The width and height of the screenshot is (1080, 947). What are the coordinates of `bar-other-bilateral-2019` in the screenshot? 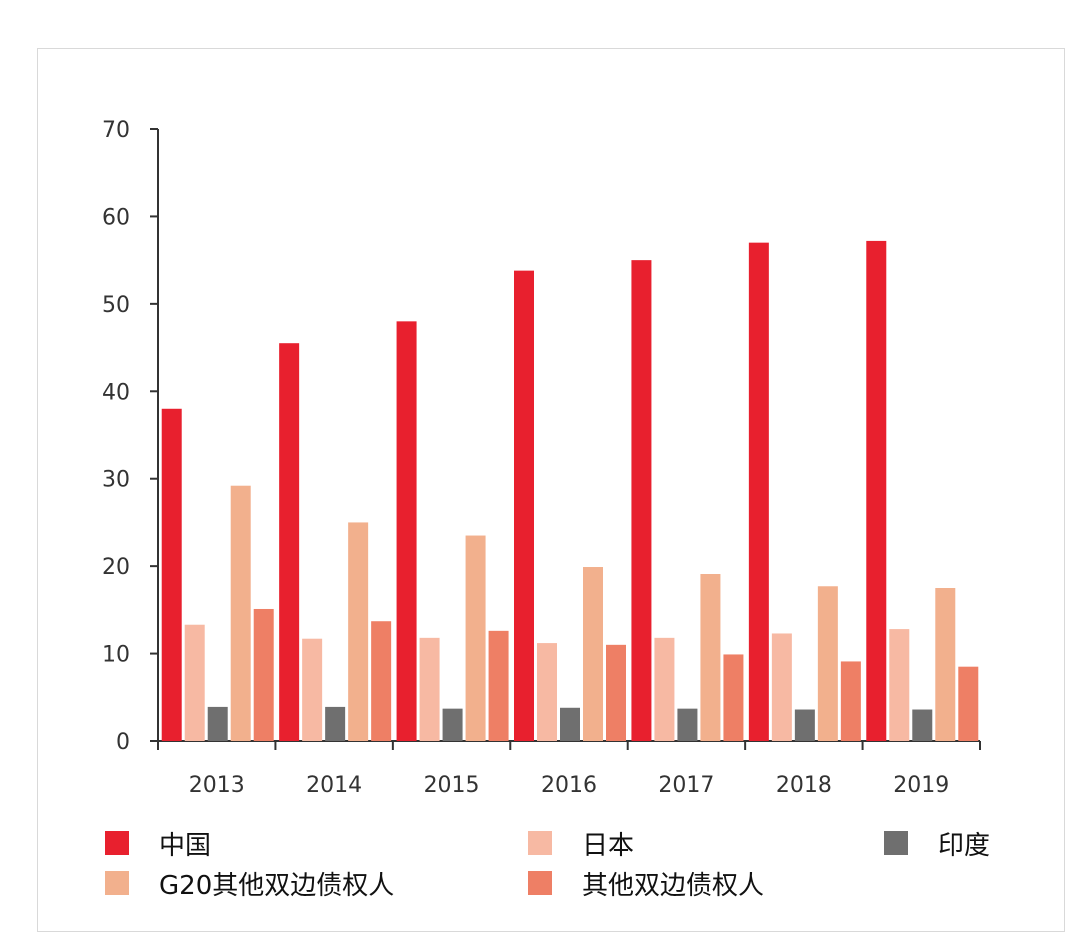 It's located at (968, 703).